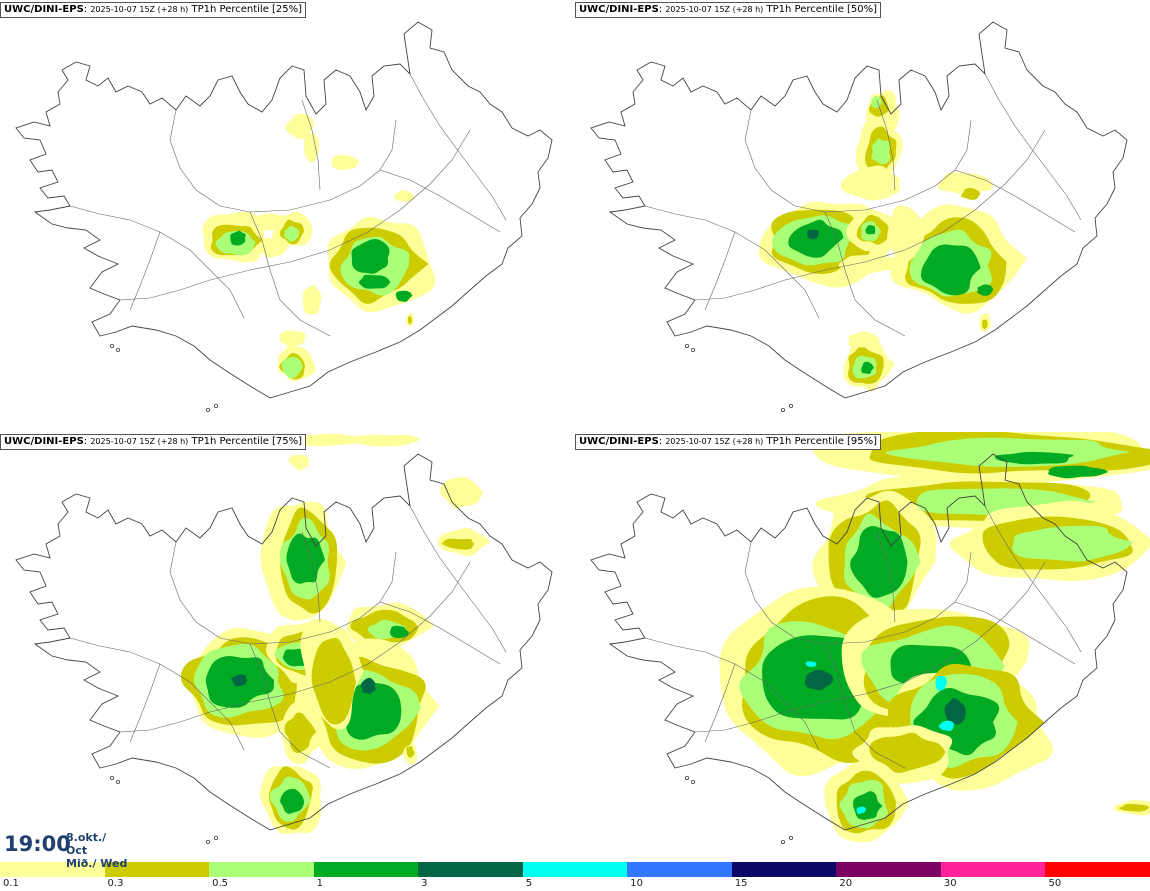  I want to click on colorbar-label: 3, so click(424, 883).